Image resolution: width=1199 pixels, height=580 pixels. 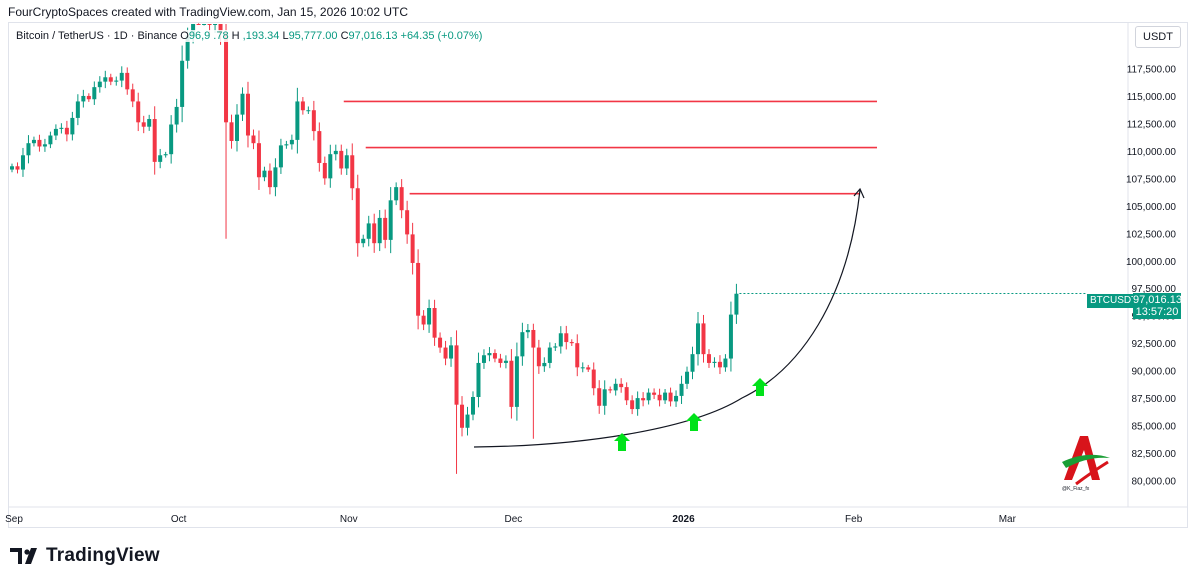 What do you see at coordinates (235, 36) in the screenshot?
I see `legend-high-label: H` at bounding box center [235, 36].